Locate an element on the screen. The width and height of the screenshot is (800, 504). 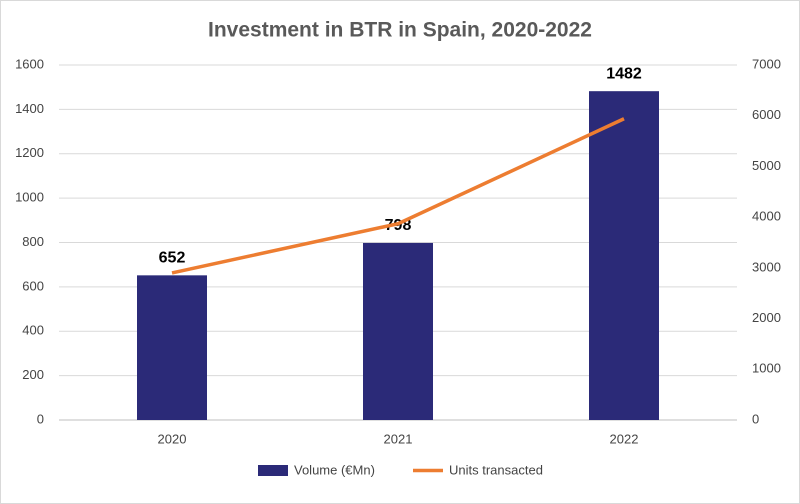
y2-tick-label: 3000 is located at coordinates (766, 266).